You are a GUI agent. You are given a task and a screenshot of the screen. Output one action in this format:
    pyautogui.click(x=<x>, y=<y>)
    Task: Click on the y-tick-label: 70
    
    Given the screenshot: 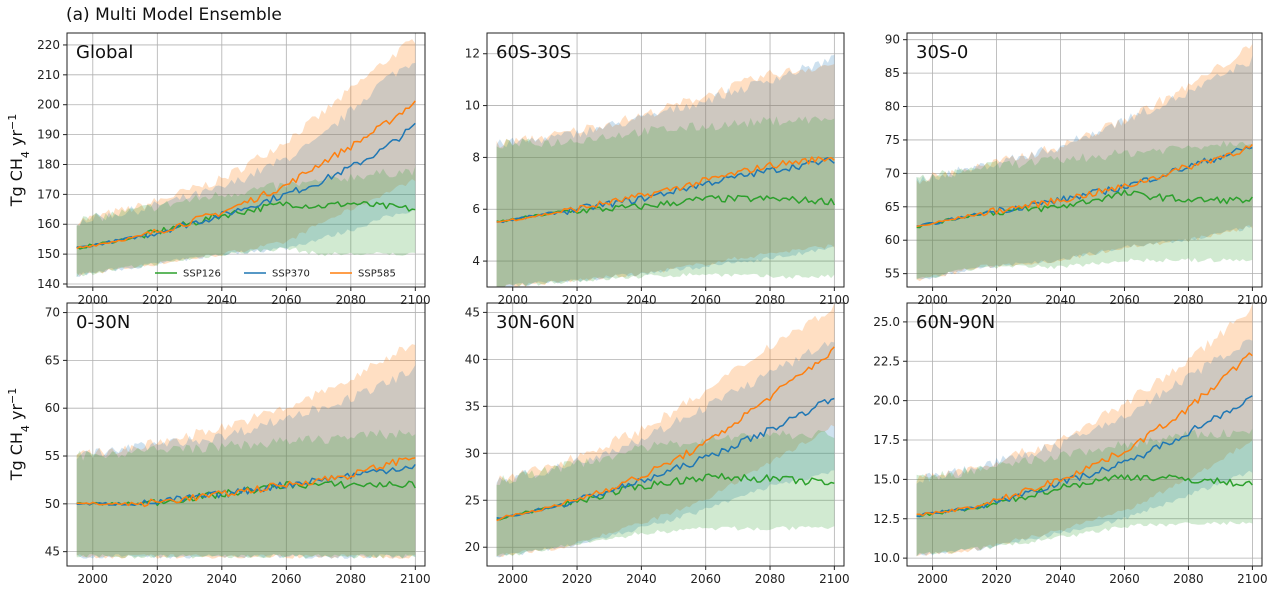 What is the action you would take?
    pyautogui.click(x=892, y=173)
    